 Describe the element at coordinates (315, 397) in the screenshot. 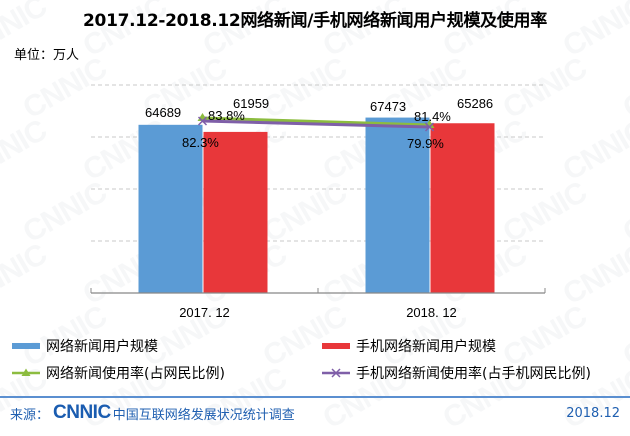

I see `footer-divider` at that location.